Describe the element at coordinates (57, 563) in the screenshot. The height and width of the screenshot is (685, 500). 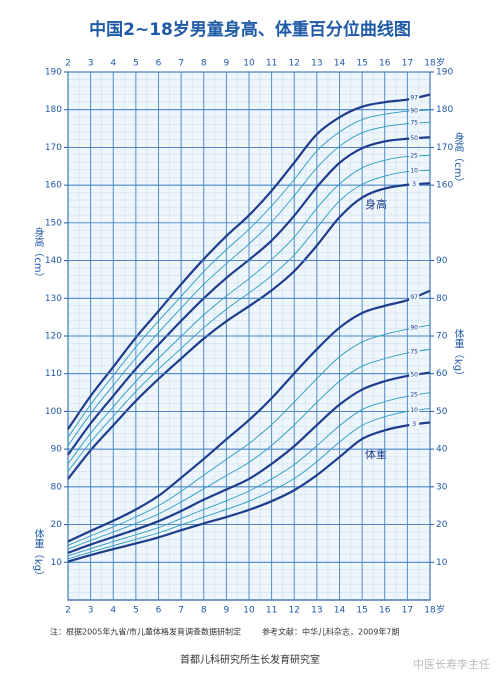
I see `y-tick-label: 10` at that location.